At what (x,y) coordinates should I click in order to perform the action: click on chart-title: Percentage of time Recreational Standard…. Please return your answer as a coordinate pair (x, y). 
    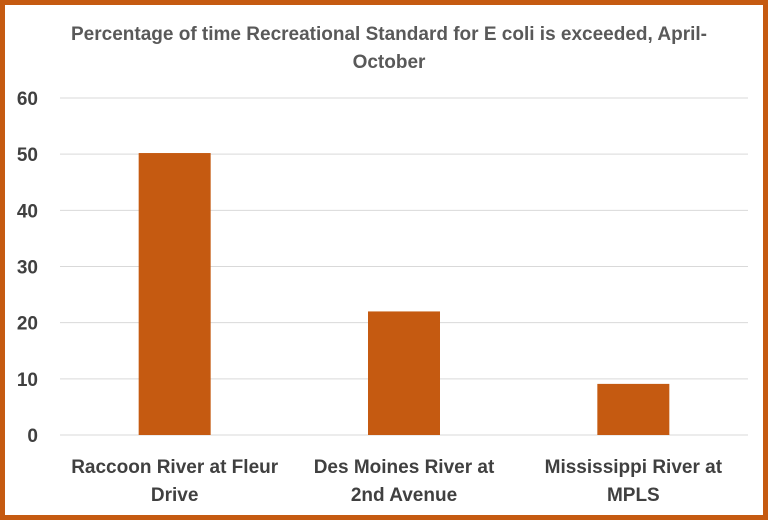
    Looking at the image, I should click on (389, 48).